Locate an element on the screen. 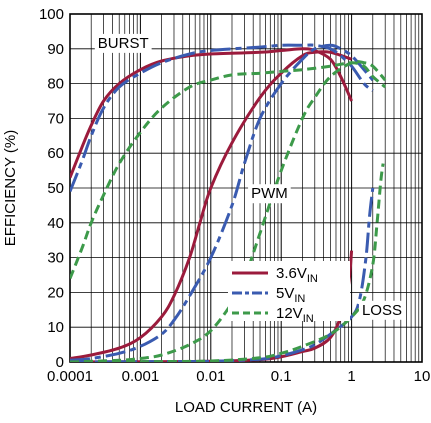  annotation-pwm: PWM is located at coordinates (269, 194).